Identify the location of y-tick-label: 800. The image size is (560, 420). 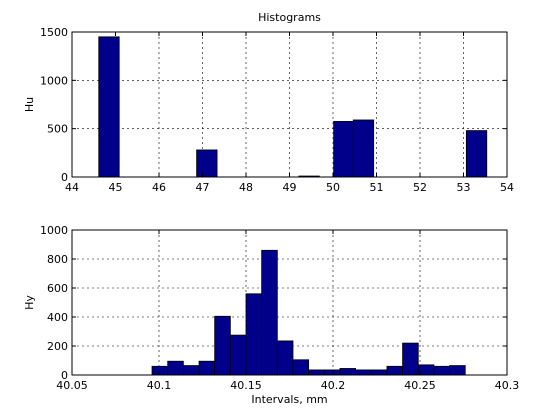
(57, 259).